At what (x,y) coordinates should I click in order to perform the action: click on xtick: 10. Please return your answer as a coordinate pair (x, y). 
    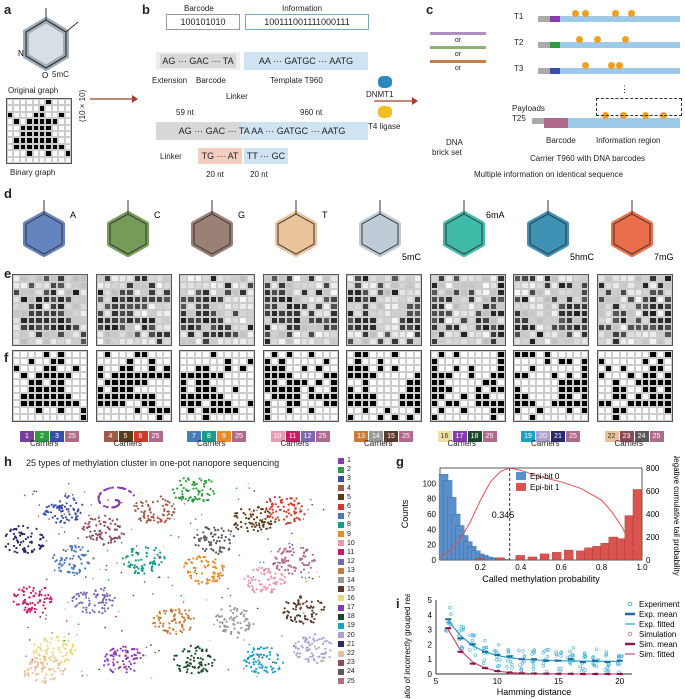
    Looking at the image, I should click on (497, 681).